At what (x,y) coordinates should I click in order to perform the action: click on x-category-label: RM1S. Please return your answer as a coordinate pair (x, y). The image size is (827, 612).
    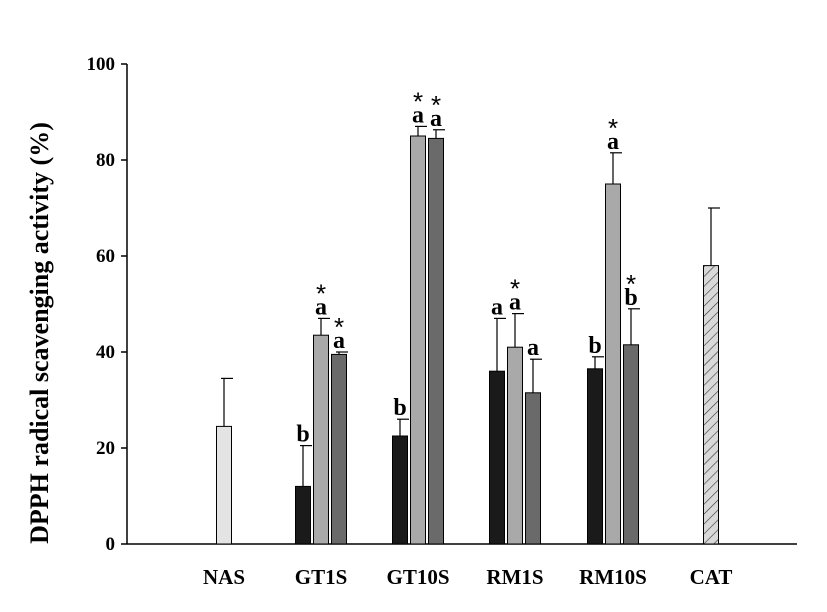
    Looking at the image, I should click on (514, 577).